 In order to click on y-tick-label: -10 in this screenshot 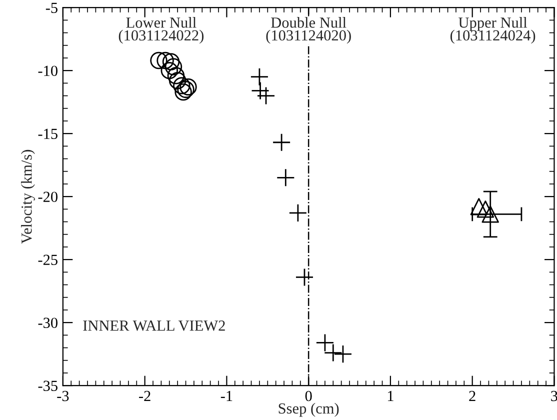, I will do `click(48, 71)`.